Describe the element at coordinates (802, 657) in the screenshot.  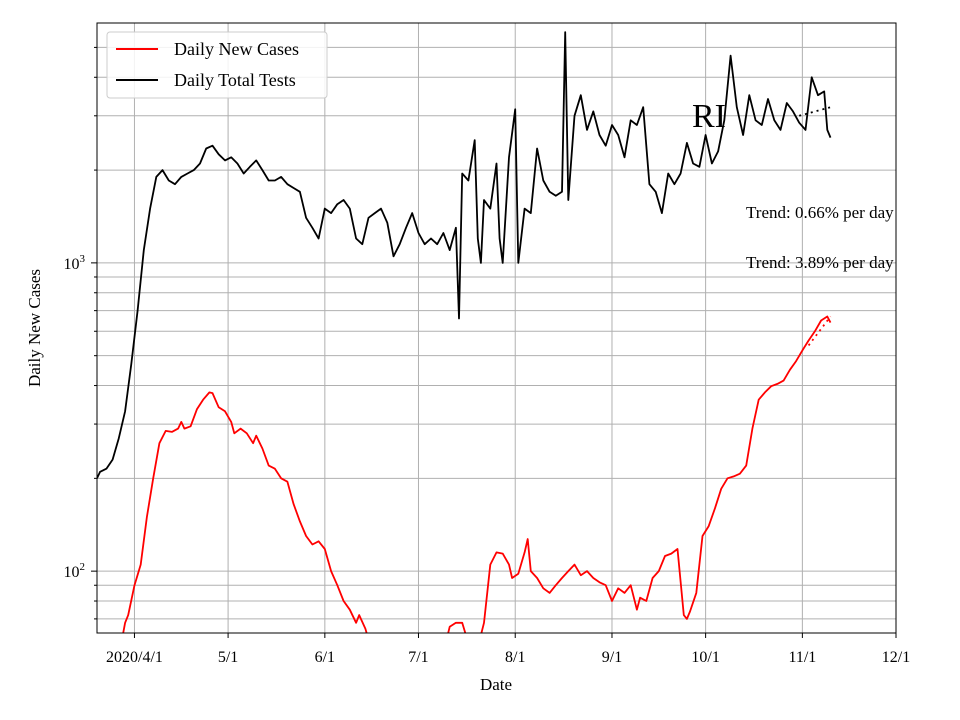
I see `x-tick-label: 11/1` at that location.